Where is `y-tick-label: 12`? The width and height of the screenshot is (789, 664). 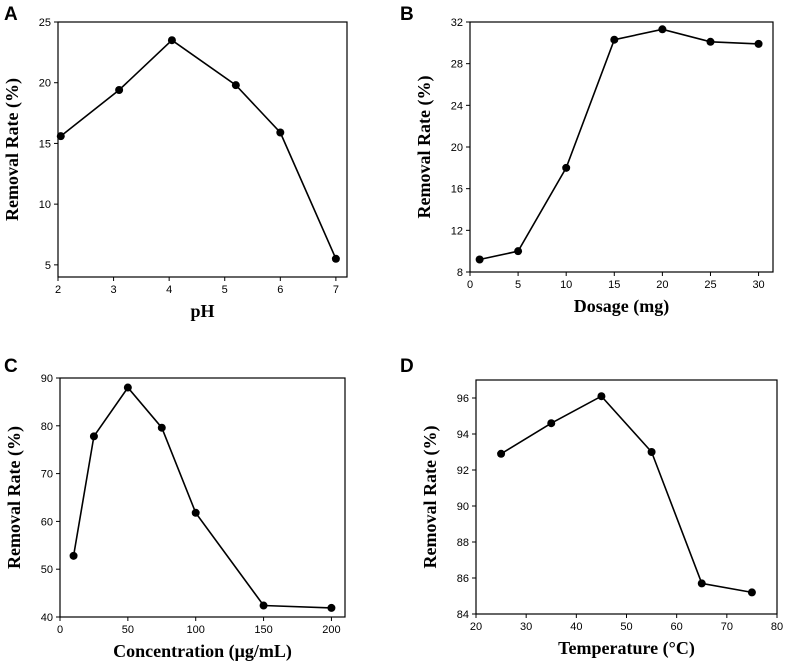 y-tick-label: 12 is located at coordinates (457, 231).